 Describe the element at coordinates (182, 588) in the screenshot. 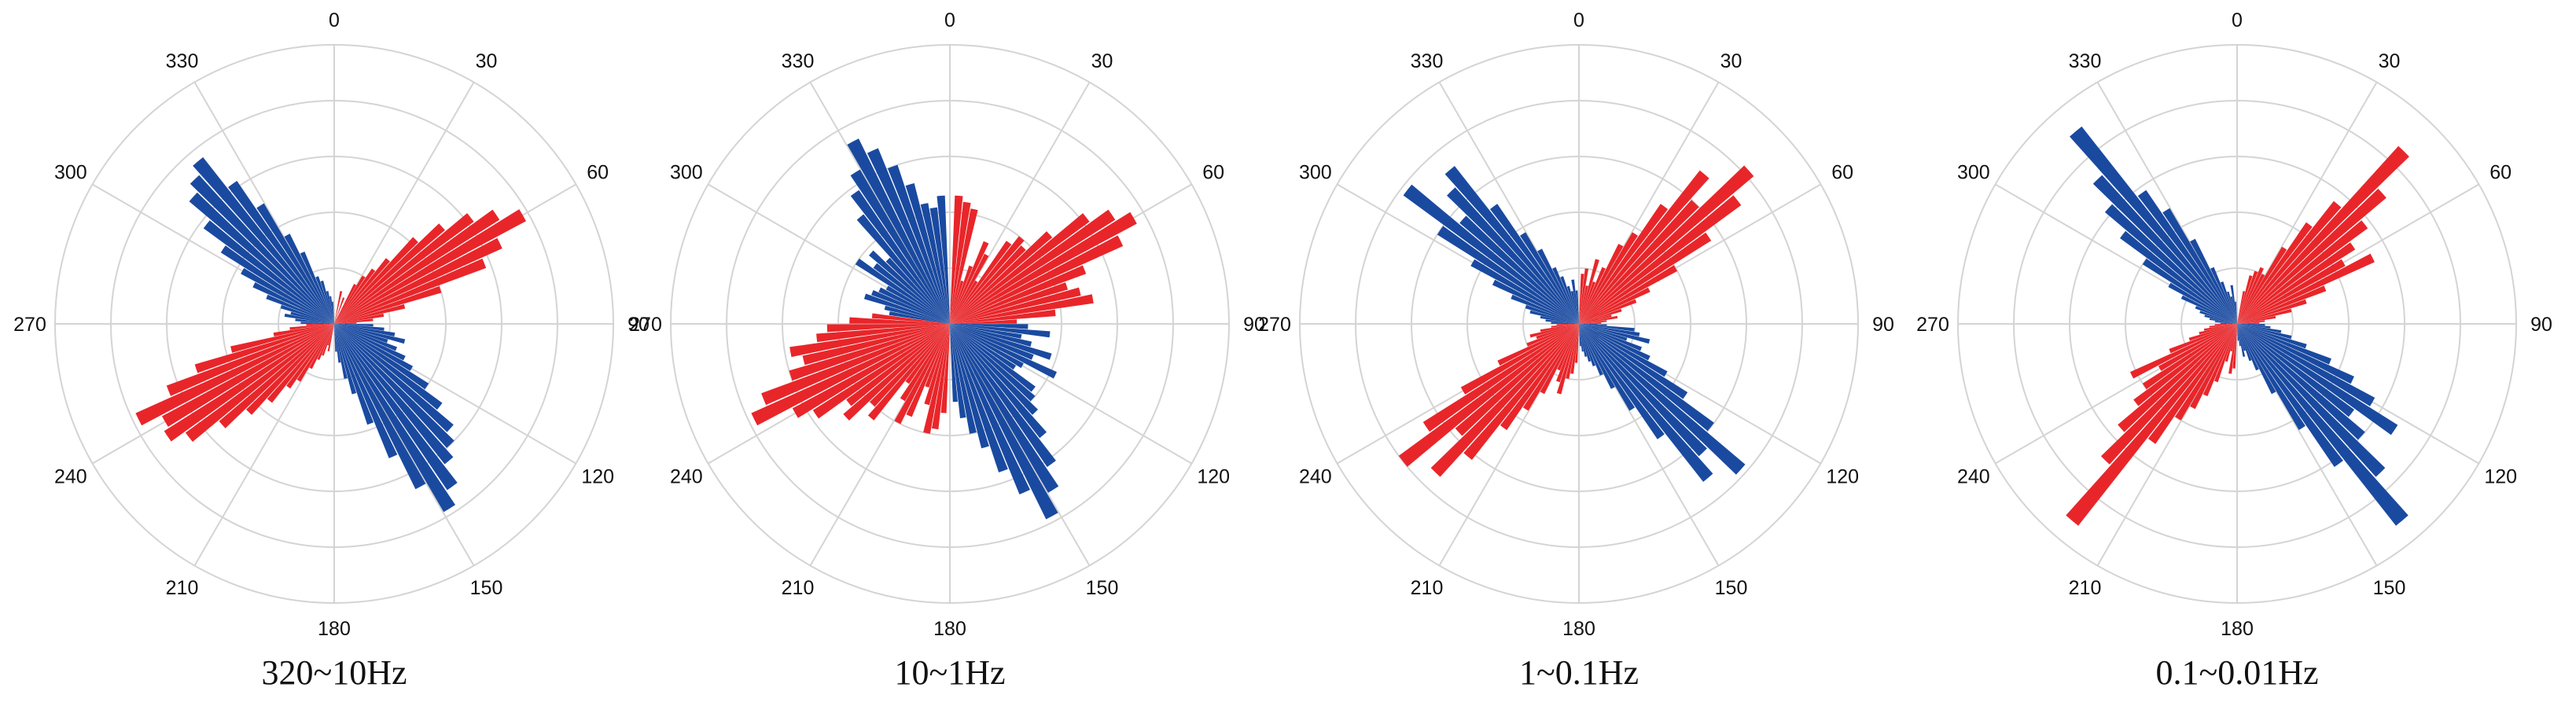

I see `angle-tick-label: 210` at that location.